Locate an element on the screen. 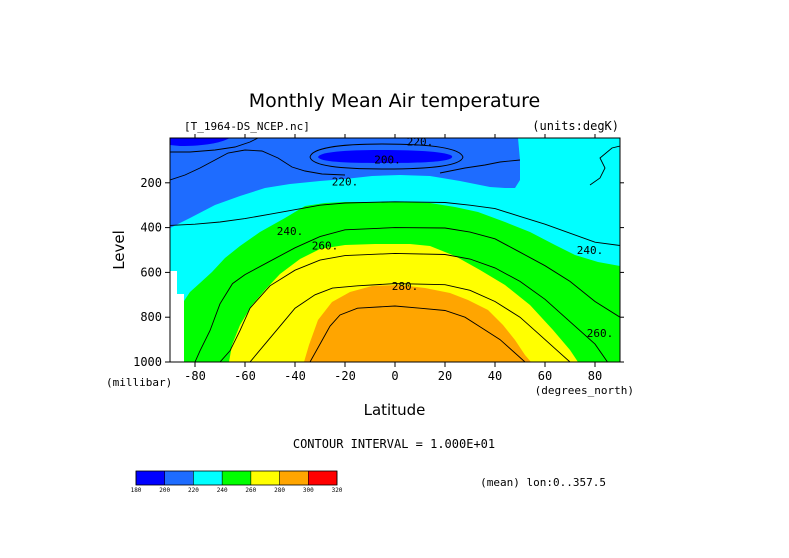 The height and width of the screenshot is (558, 789). x-tick-label: -20 is located at coordinates (345, 376).